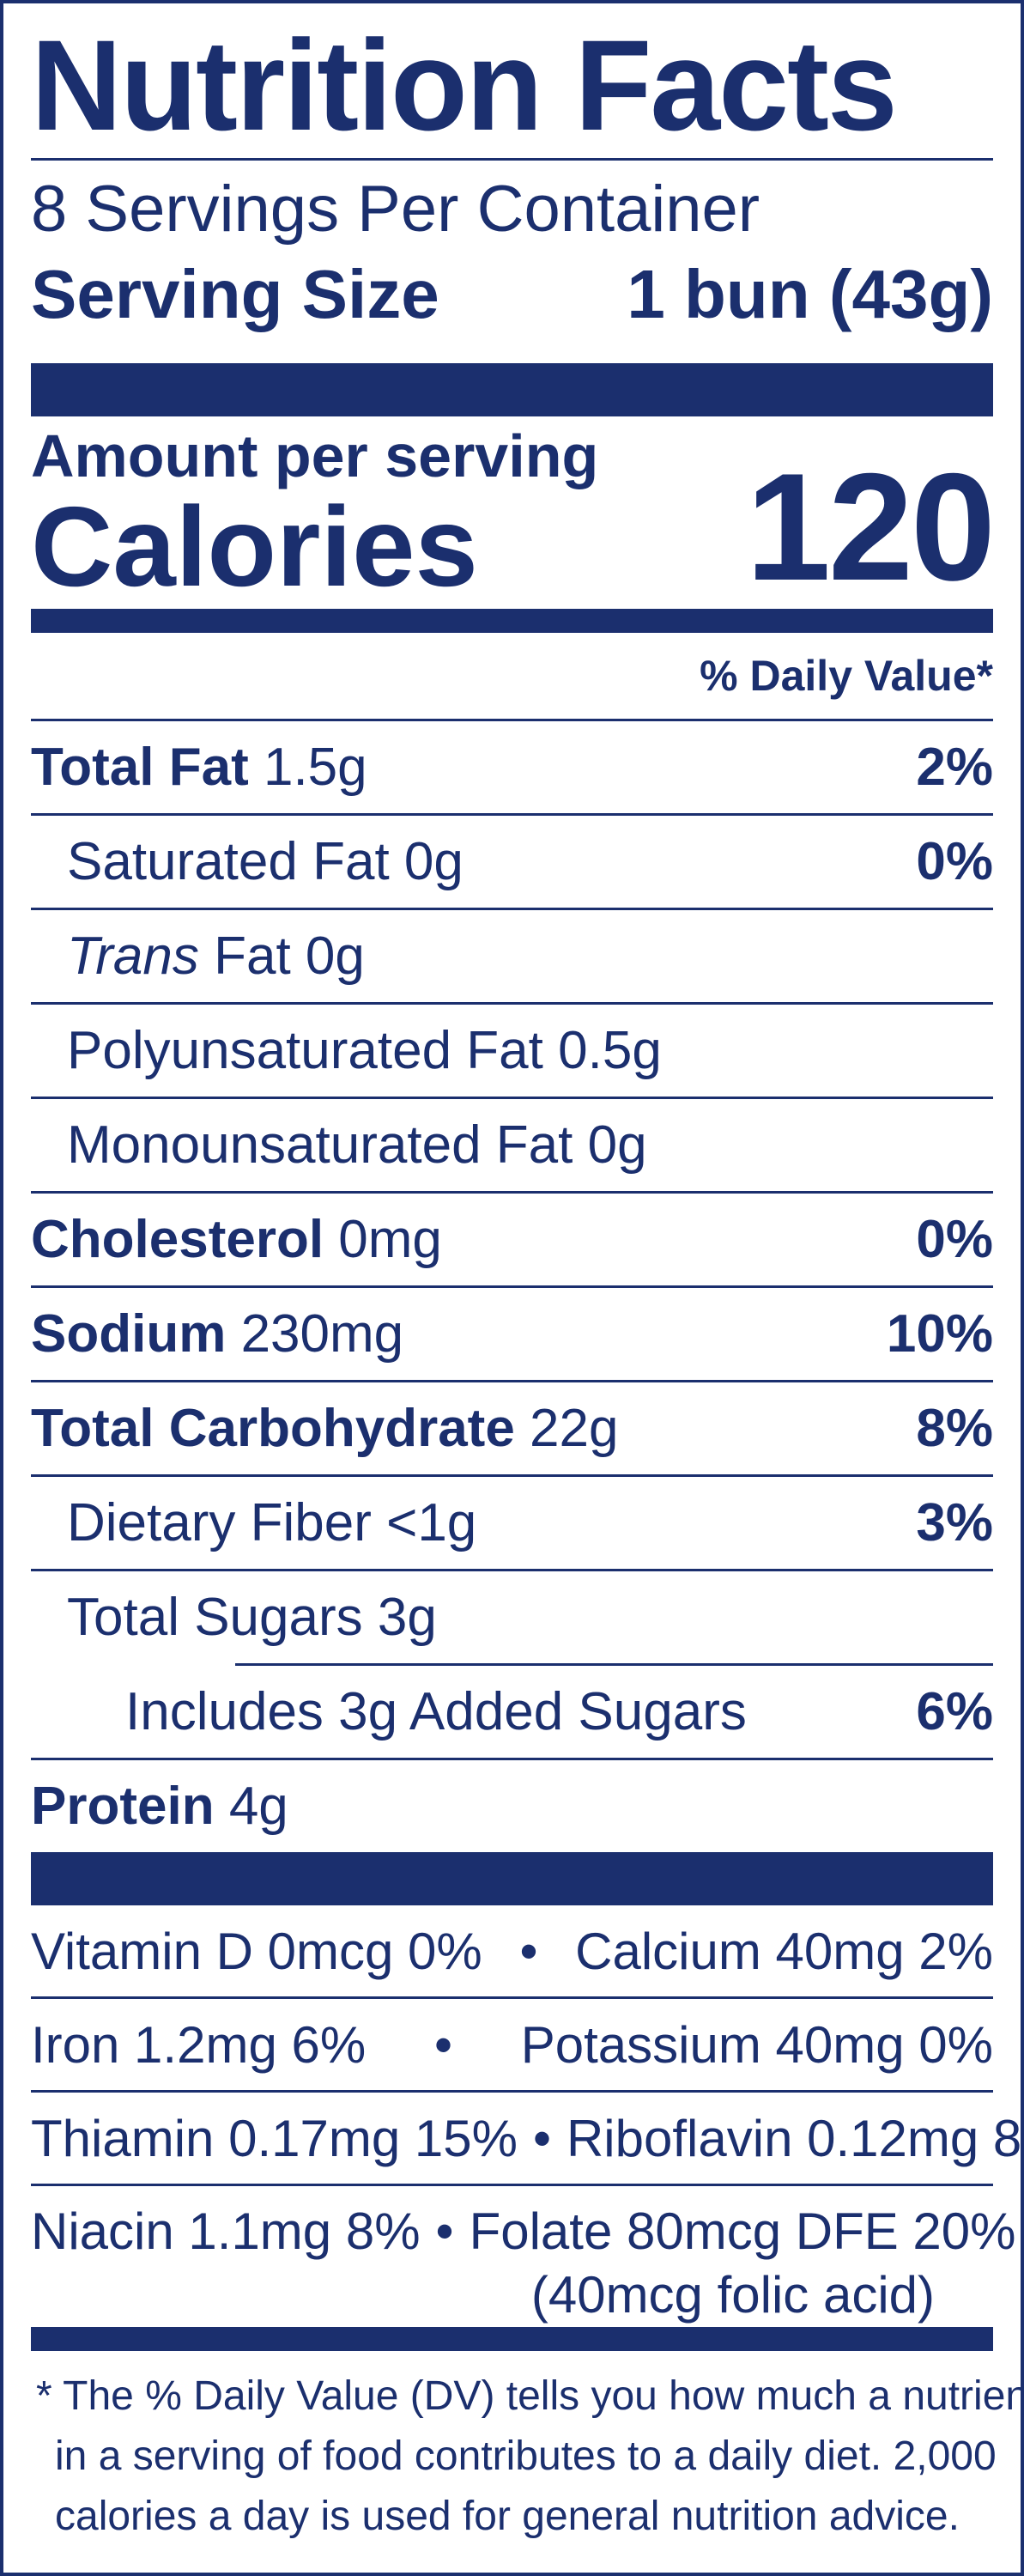 The width and height of the screenshot is (1024, 2576). What do you see at coordinates (129, 1334) in the screenshot?
I see `nutrient-name: Sodium` at bounding box center [129, 1334].